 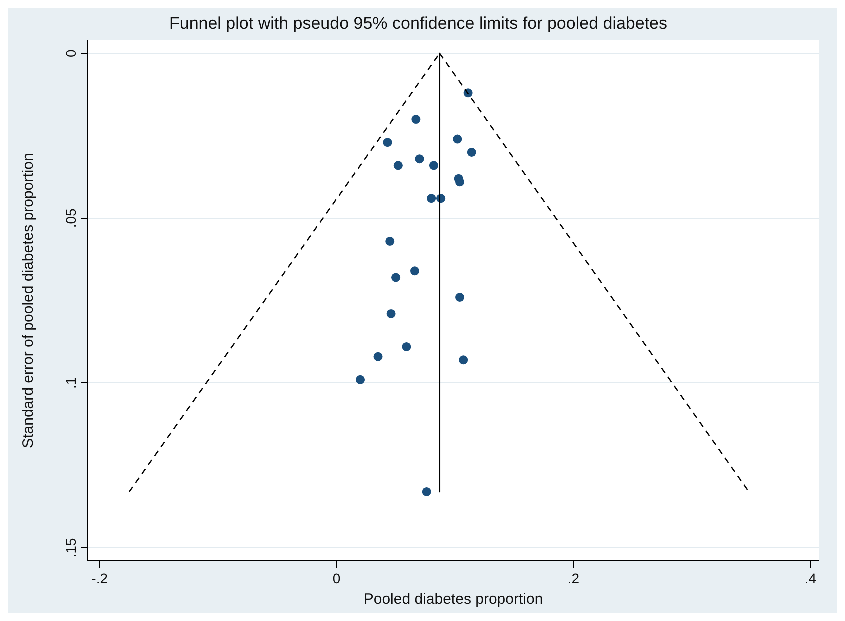 I want to click on y-tick-label: .05, so click(x=70, y=218).